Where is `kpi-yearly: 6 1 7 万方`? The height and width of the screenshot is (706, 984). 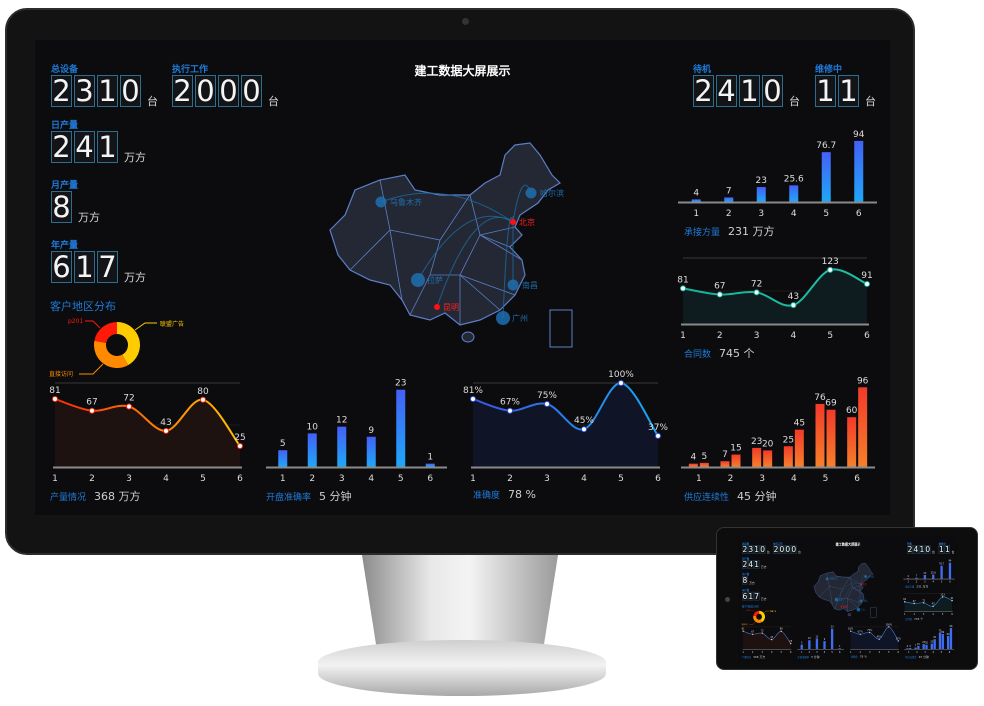
kpi-yearly: 6 1 7 万方 is located at coordinates (754, 596).